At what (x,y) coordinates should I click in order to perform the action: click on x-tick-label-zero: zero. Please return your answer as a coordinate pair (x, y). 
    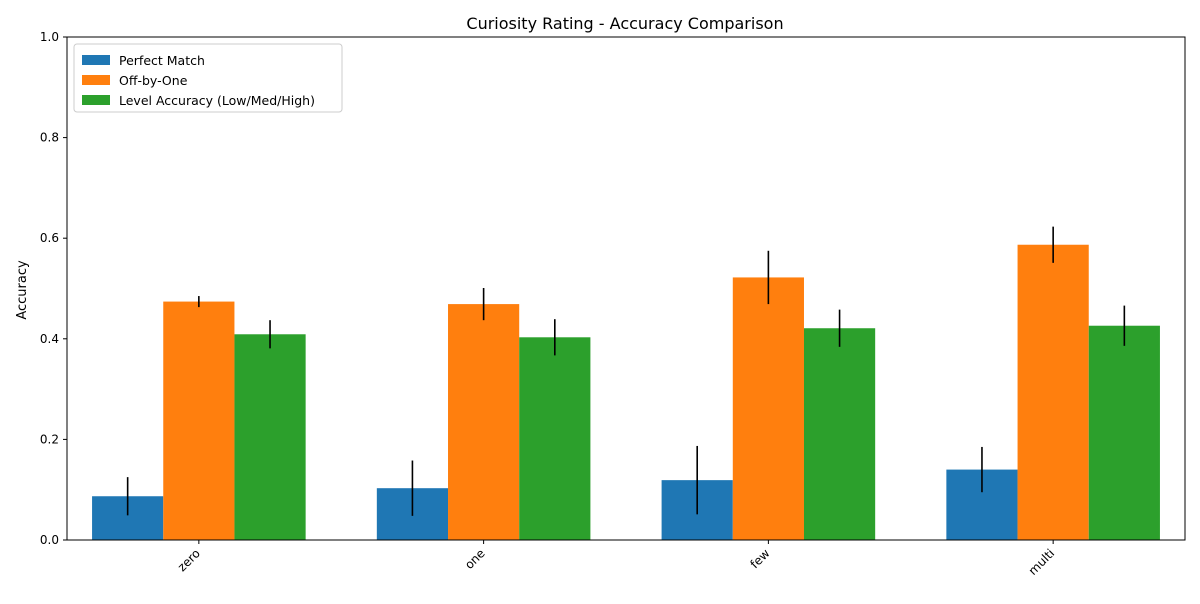
    Looking at the image, I should click on (189, 560).